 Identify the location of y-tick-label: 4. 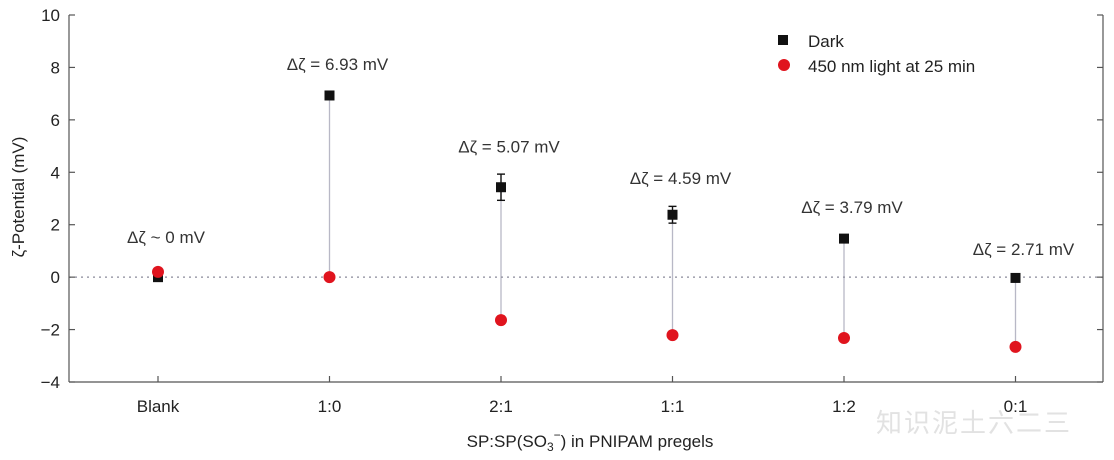
(55, 172).